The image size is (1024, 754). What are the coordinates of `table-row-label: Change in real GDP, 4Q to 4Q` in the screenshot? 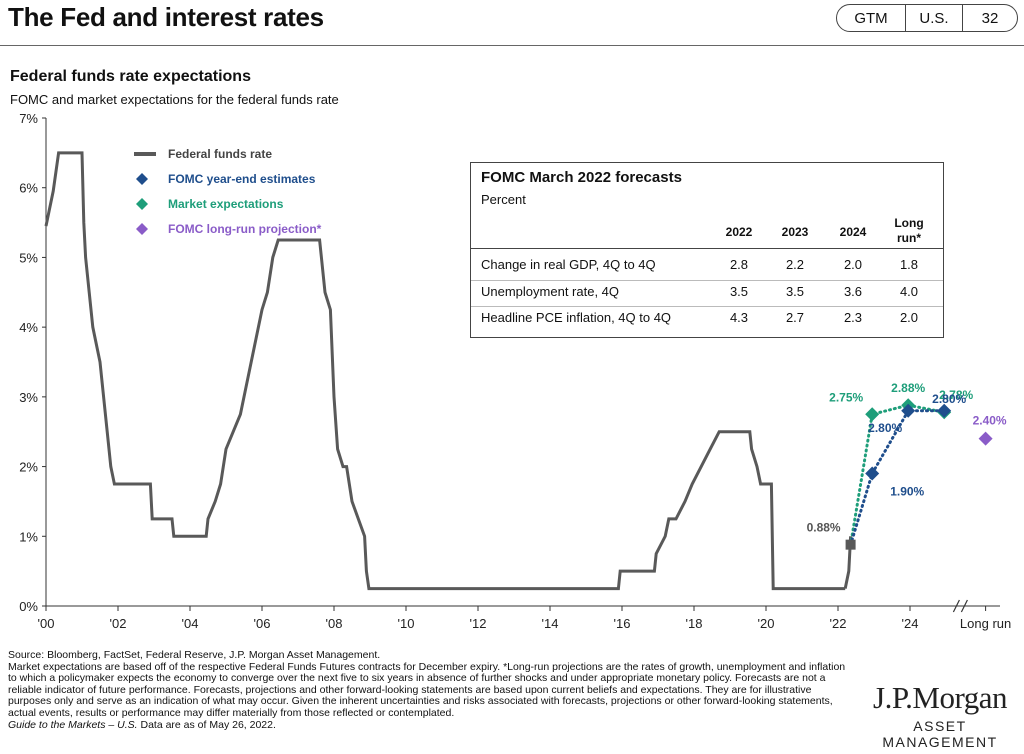 It's located at (568, 264).